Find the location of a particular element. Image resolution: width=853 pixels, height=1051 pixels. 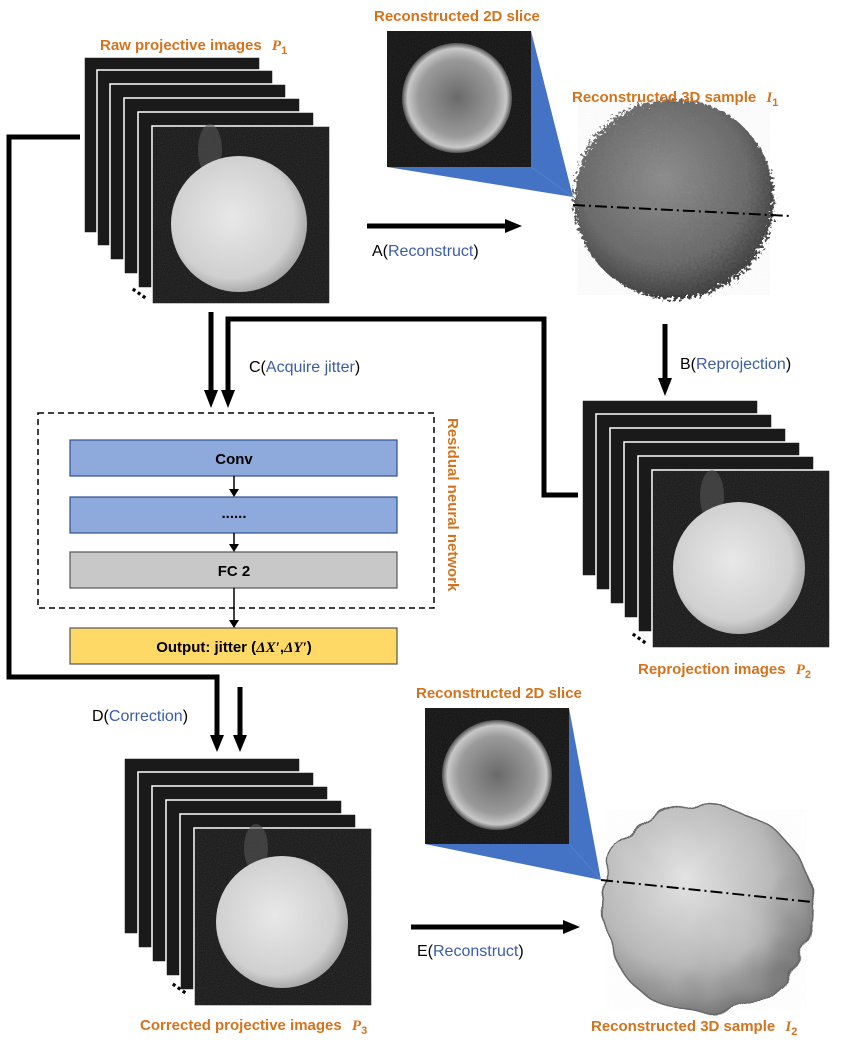

step-d: D(Correction) is located at coordinates (140, 716).